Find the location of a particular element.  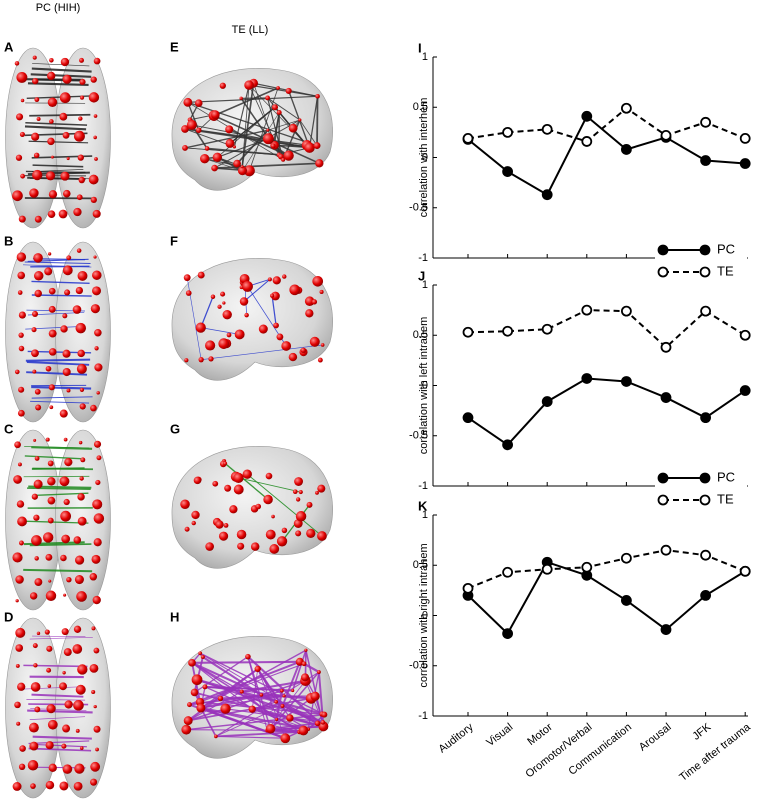

chart-letter: J is located at coordinates (421, 275).